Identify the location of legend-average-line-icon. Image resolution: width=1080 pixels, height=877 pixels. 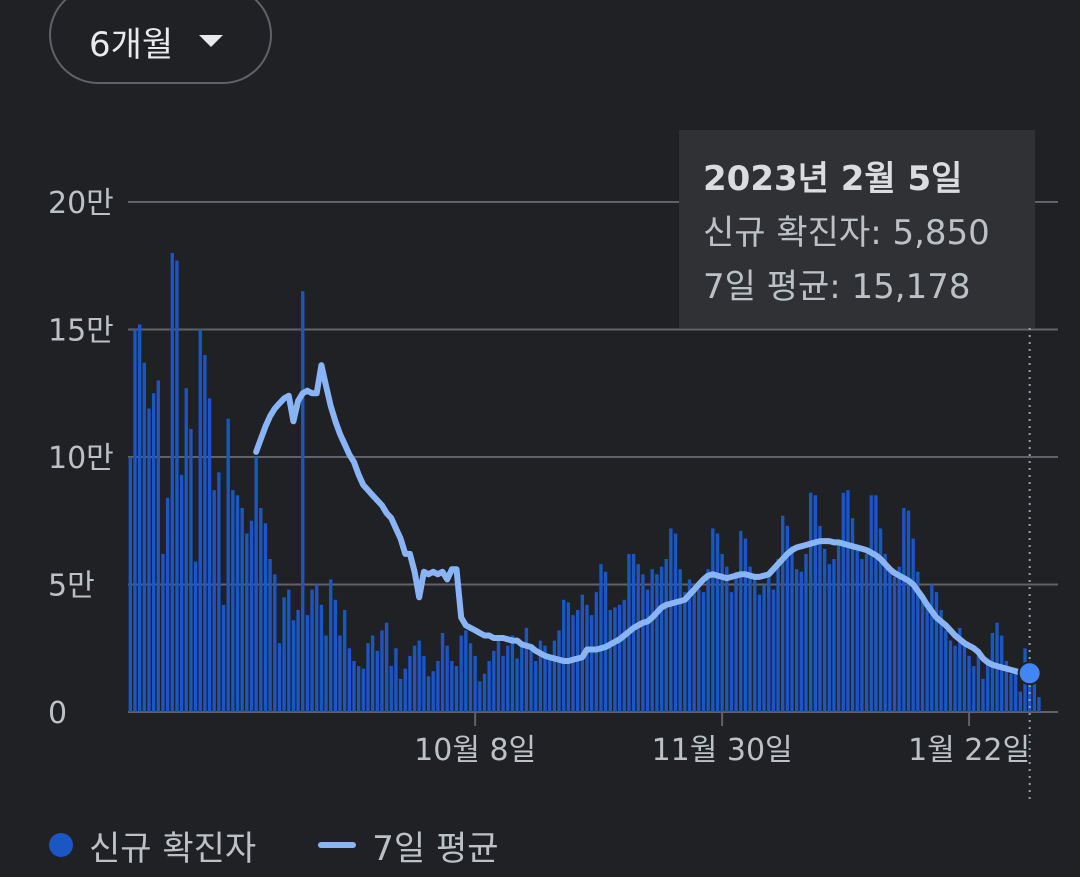
(337, 845).